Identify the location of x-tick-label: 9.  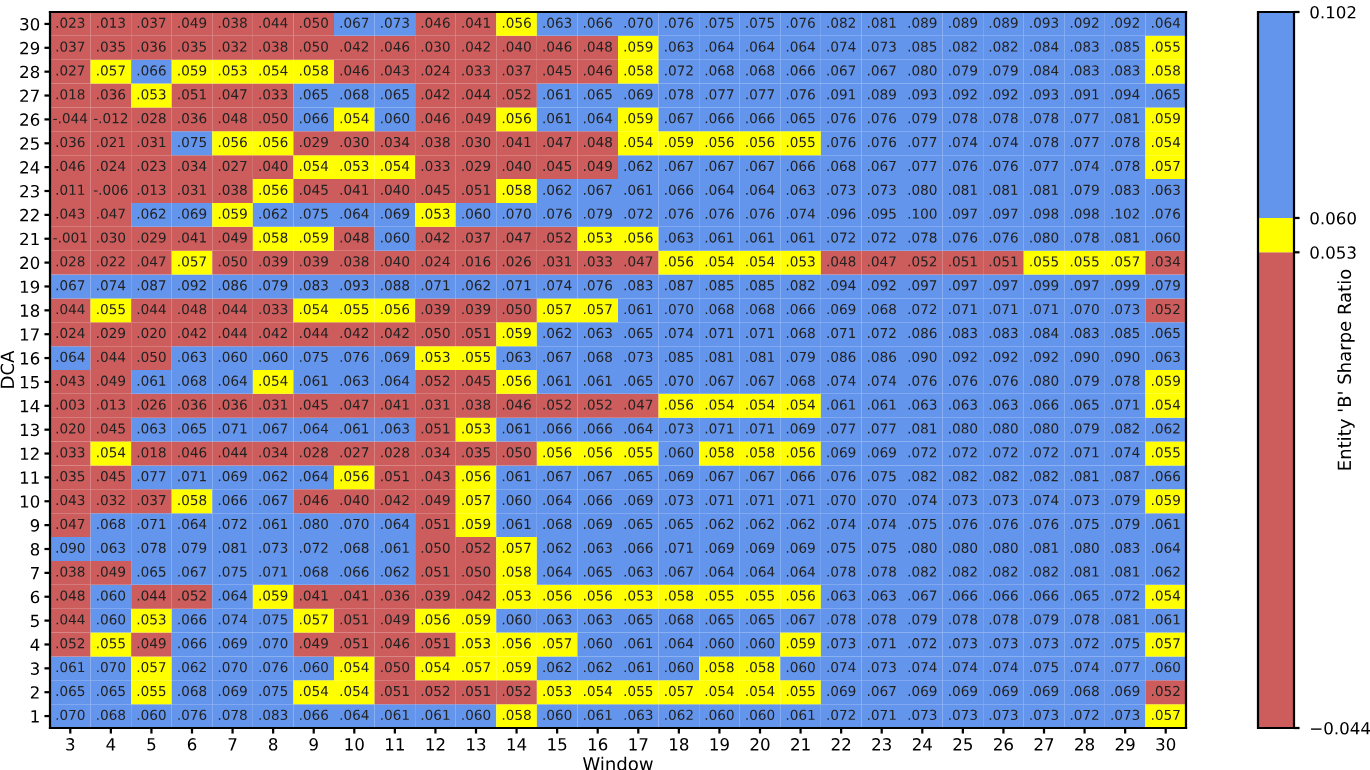
(313, 744).